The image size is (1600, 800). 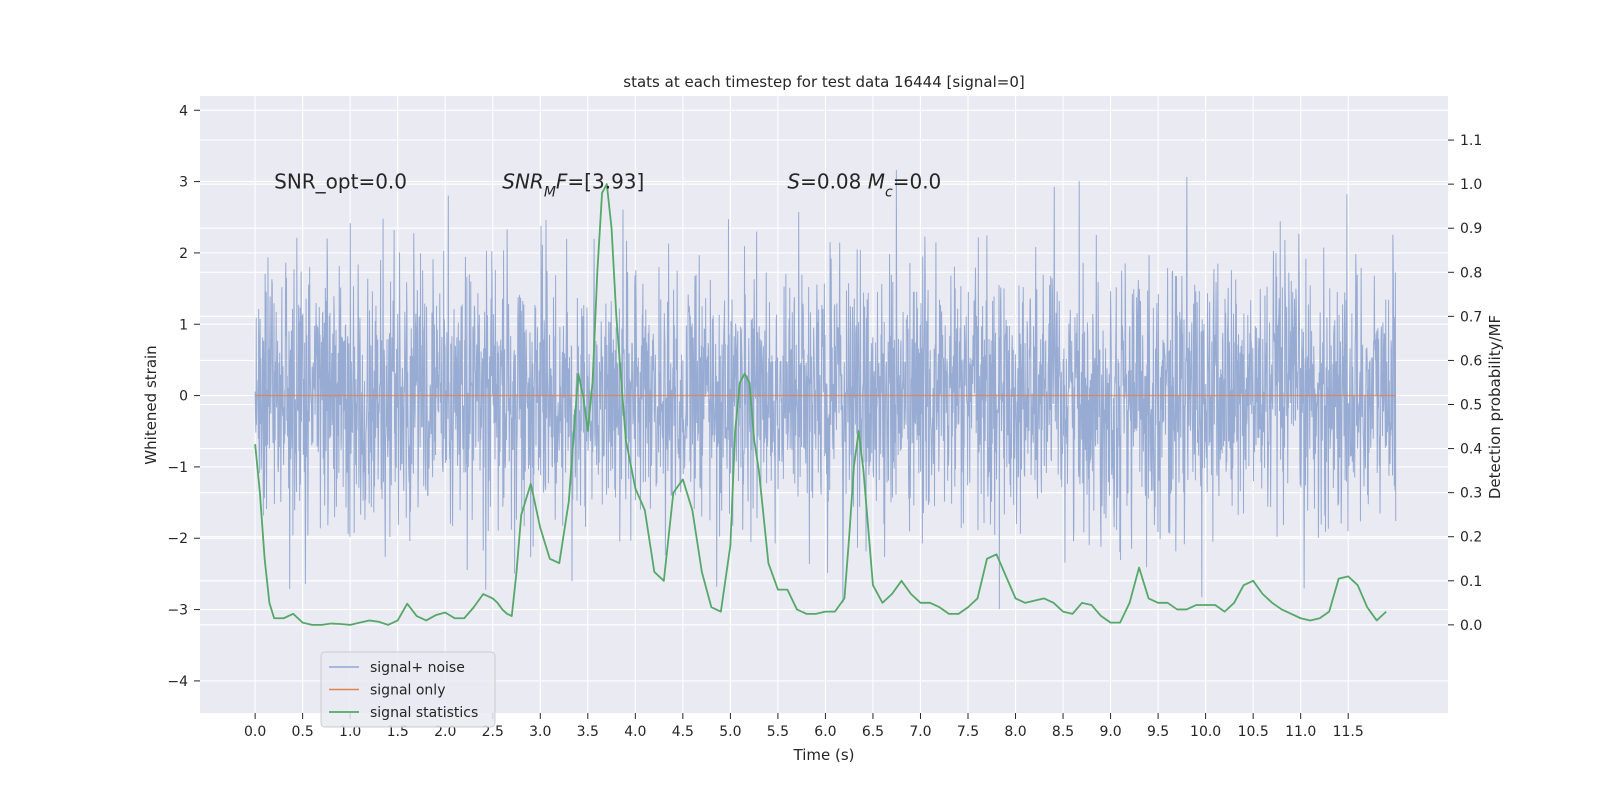 I want to click on x-tick-label: 2.5, so click(x=493, y=732).